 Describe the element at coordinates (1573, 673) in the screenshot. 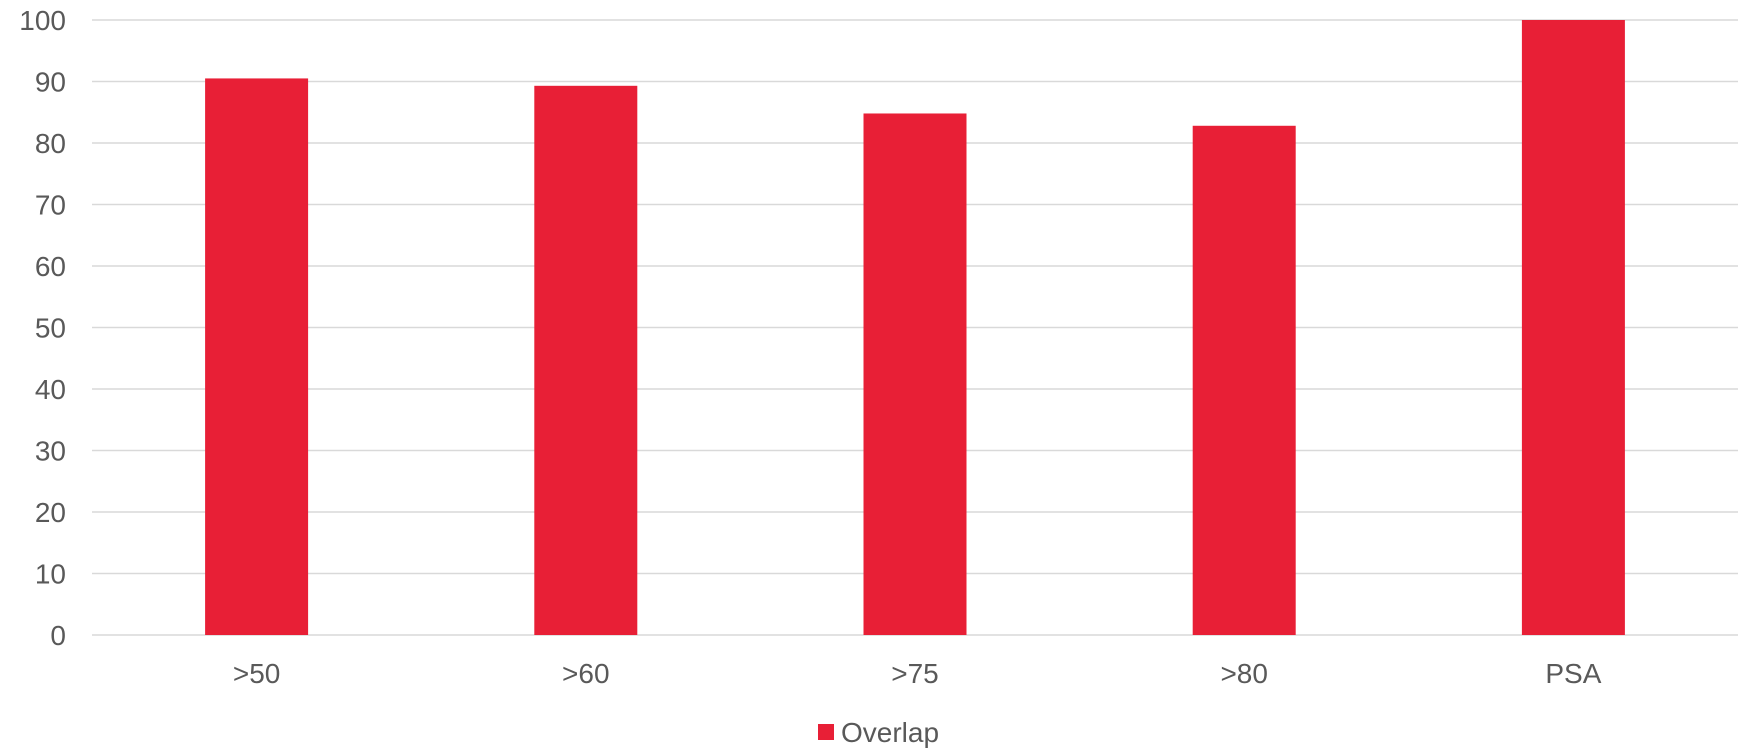

I see `x-tick-label: PSA` at that location.